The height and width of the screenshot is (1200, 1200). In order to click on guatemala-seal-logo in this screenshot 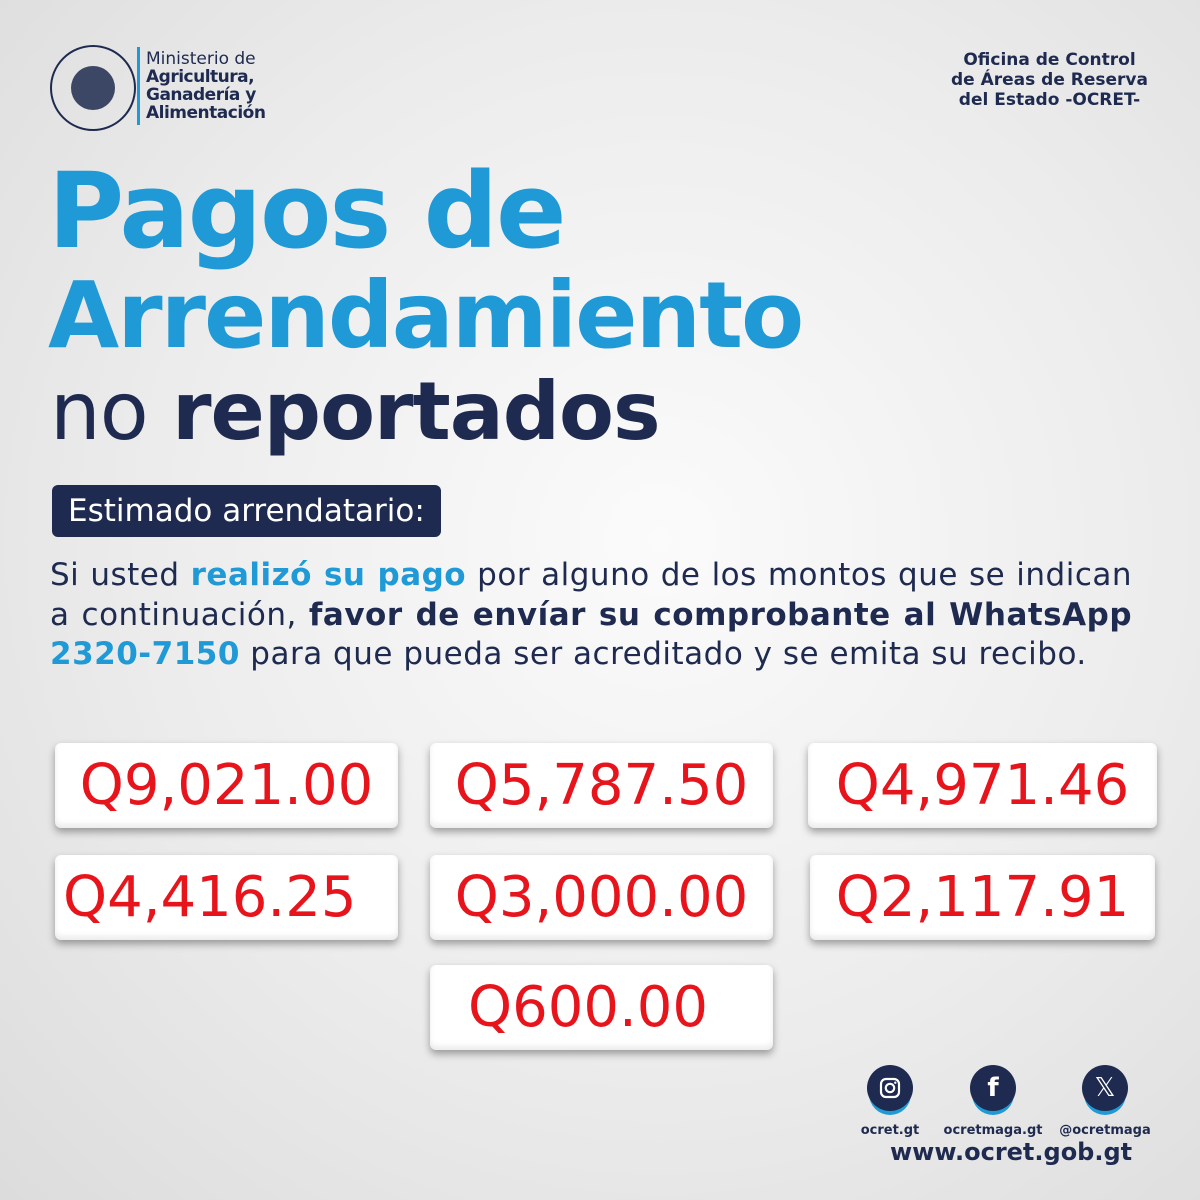, I will do `click(93, 88)`.